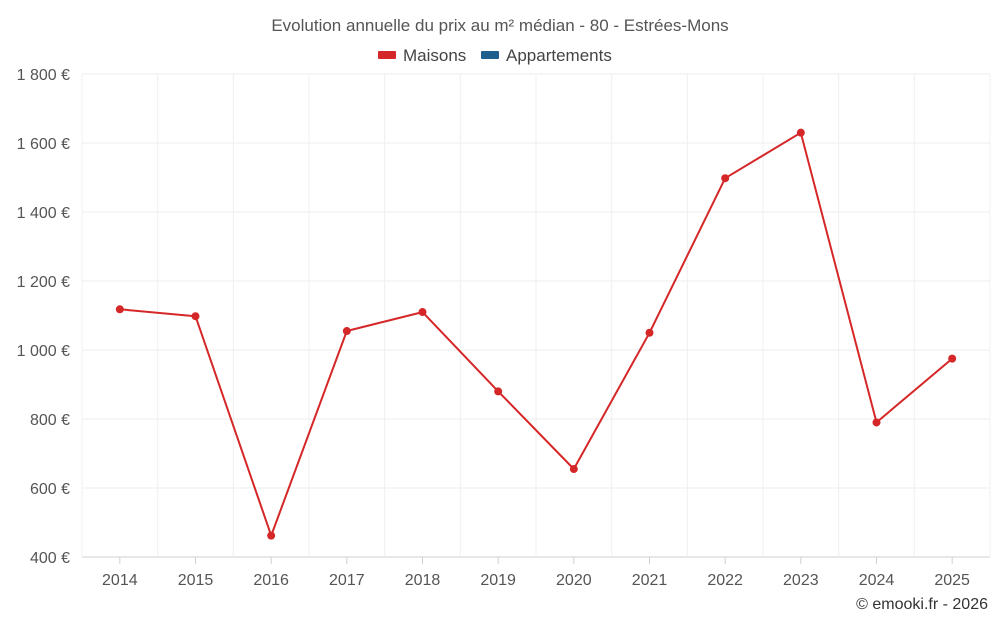 Image resolution: width=1000 pixels, height=625 pixels. I want to click on x-tick-label: 2022, so click(725, 580).